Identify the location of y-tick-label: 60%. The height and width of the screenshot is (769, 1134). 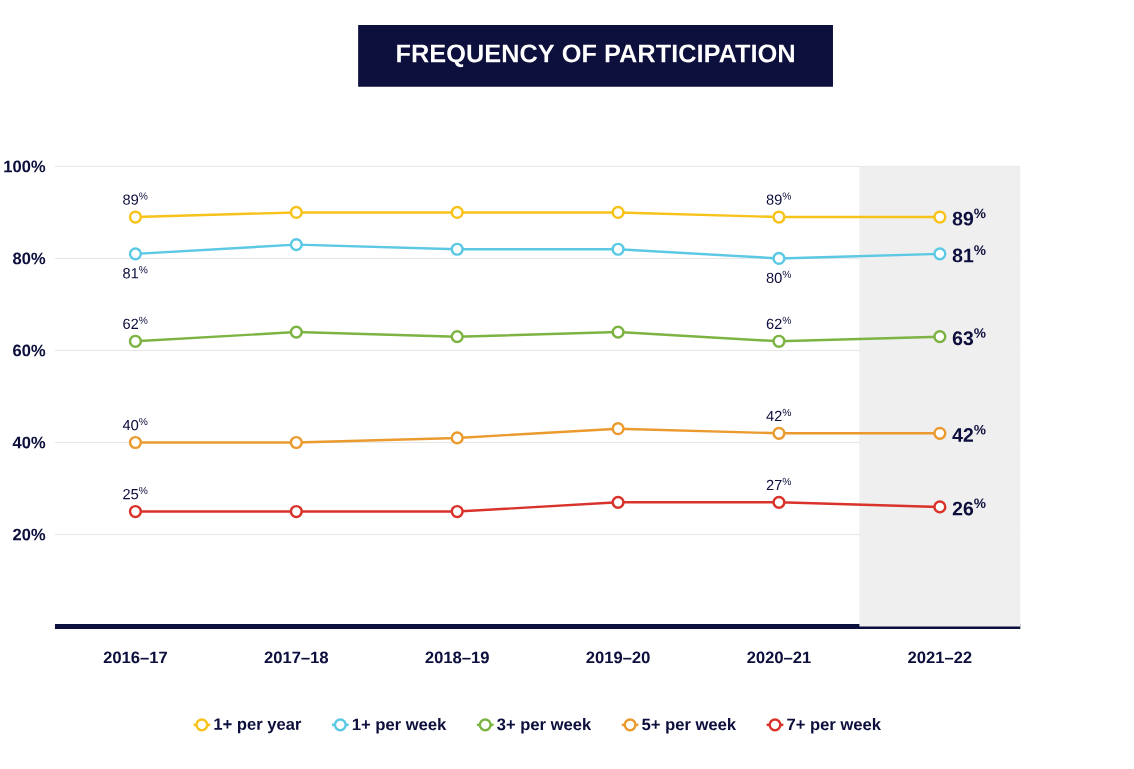
(29, 350).